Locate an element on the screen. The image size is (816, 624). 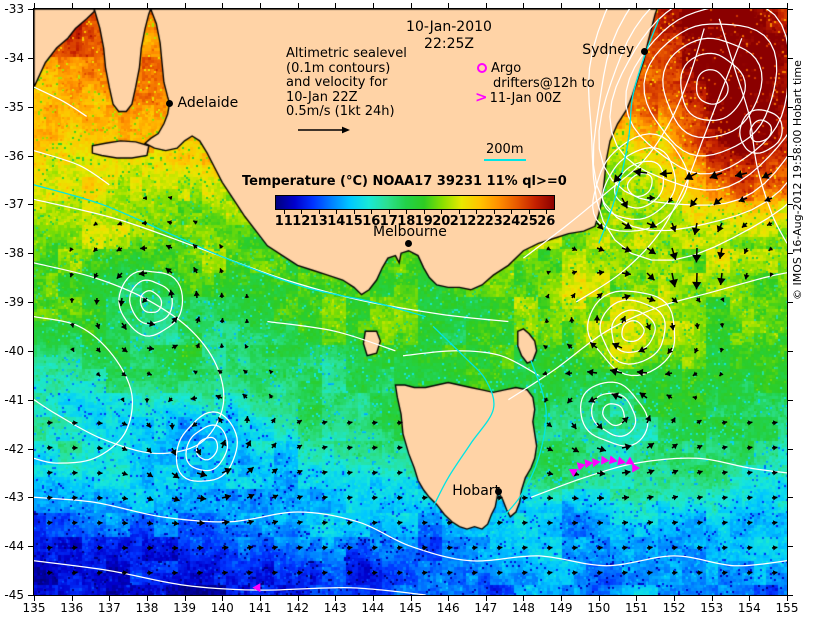
y-axis-label: -38 is located at coordinates (14, 253).